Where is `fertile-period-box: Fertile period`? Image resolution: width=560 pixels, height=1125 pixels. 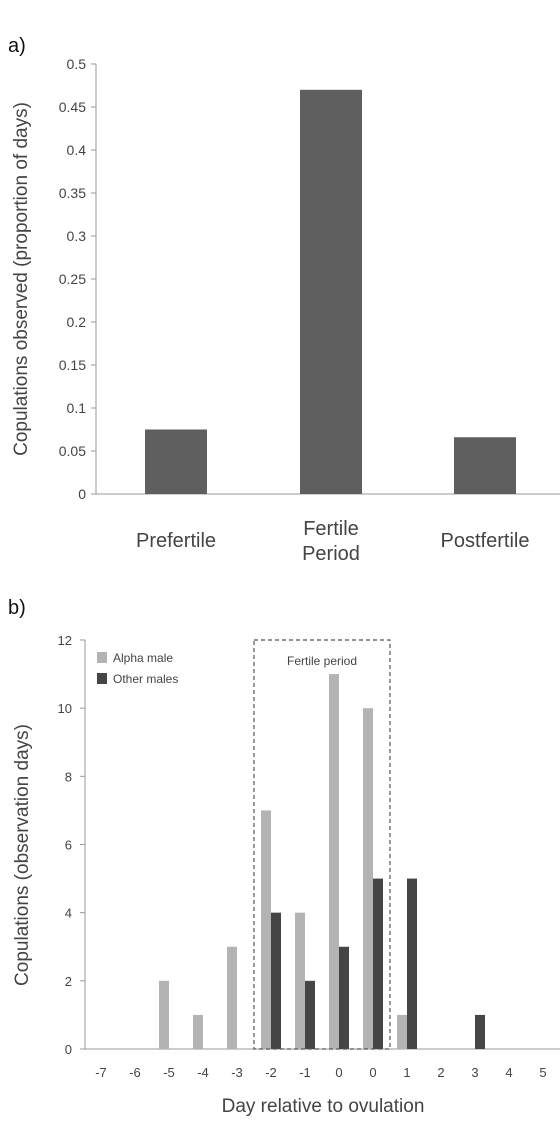
fertile-period-box: Fertile period is located at coordinates (322, 844).